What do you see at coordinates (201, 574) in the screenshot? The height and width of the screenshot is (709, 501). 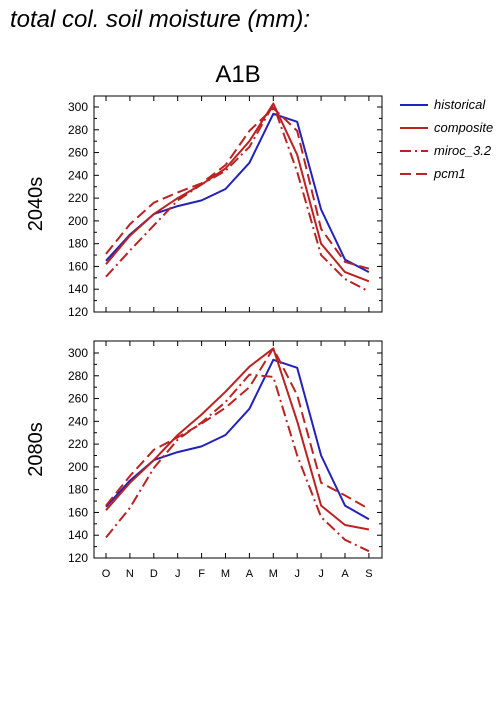 I see `x-tick-label: F` at bounding box center [201, 574].